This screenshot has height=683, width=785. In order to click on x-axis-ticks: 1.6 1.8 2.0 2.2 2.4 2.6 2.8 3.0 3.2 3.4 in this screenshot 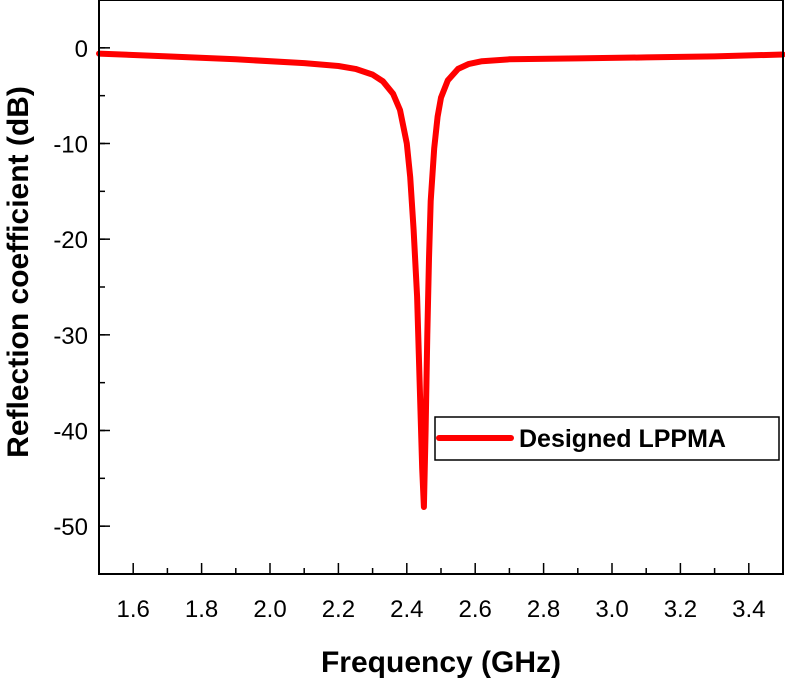, I will do `click(441, 593)`.